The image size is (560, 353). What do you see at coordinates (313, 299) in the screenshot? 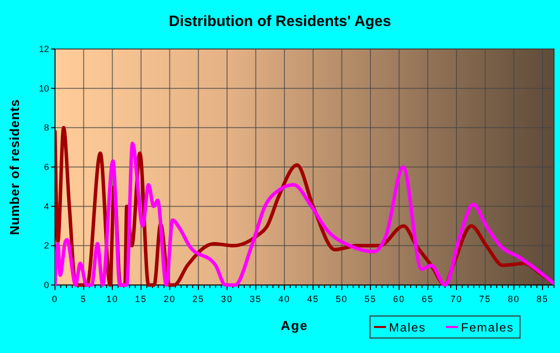
I see `x-tick-label: 45` at bounding box center [313, 299].